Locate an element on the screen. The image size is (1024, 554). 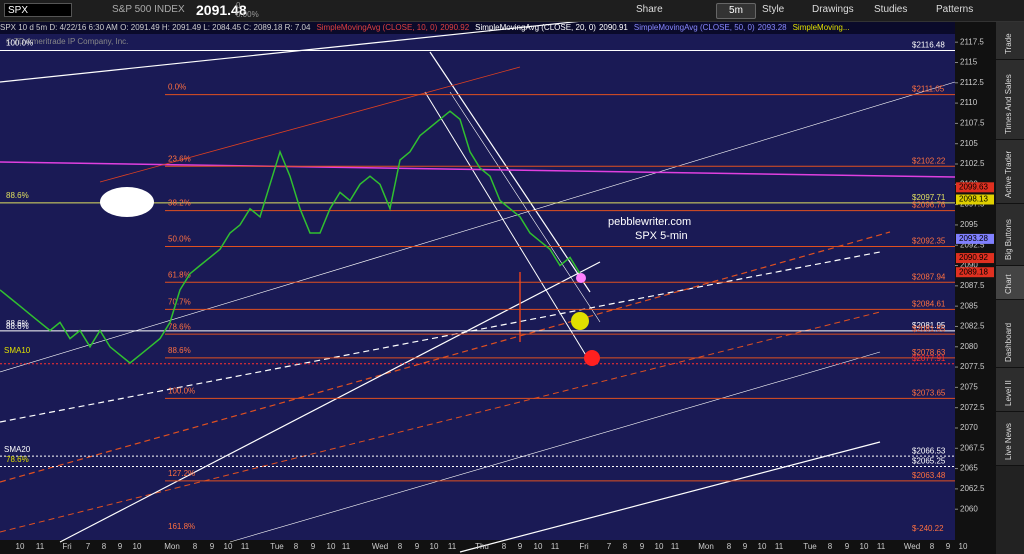
side-tab: Level II is located at coordinates (1010, 390).